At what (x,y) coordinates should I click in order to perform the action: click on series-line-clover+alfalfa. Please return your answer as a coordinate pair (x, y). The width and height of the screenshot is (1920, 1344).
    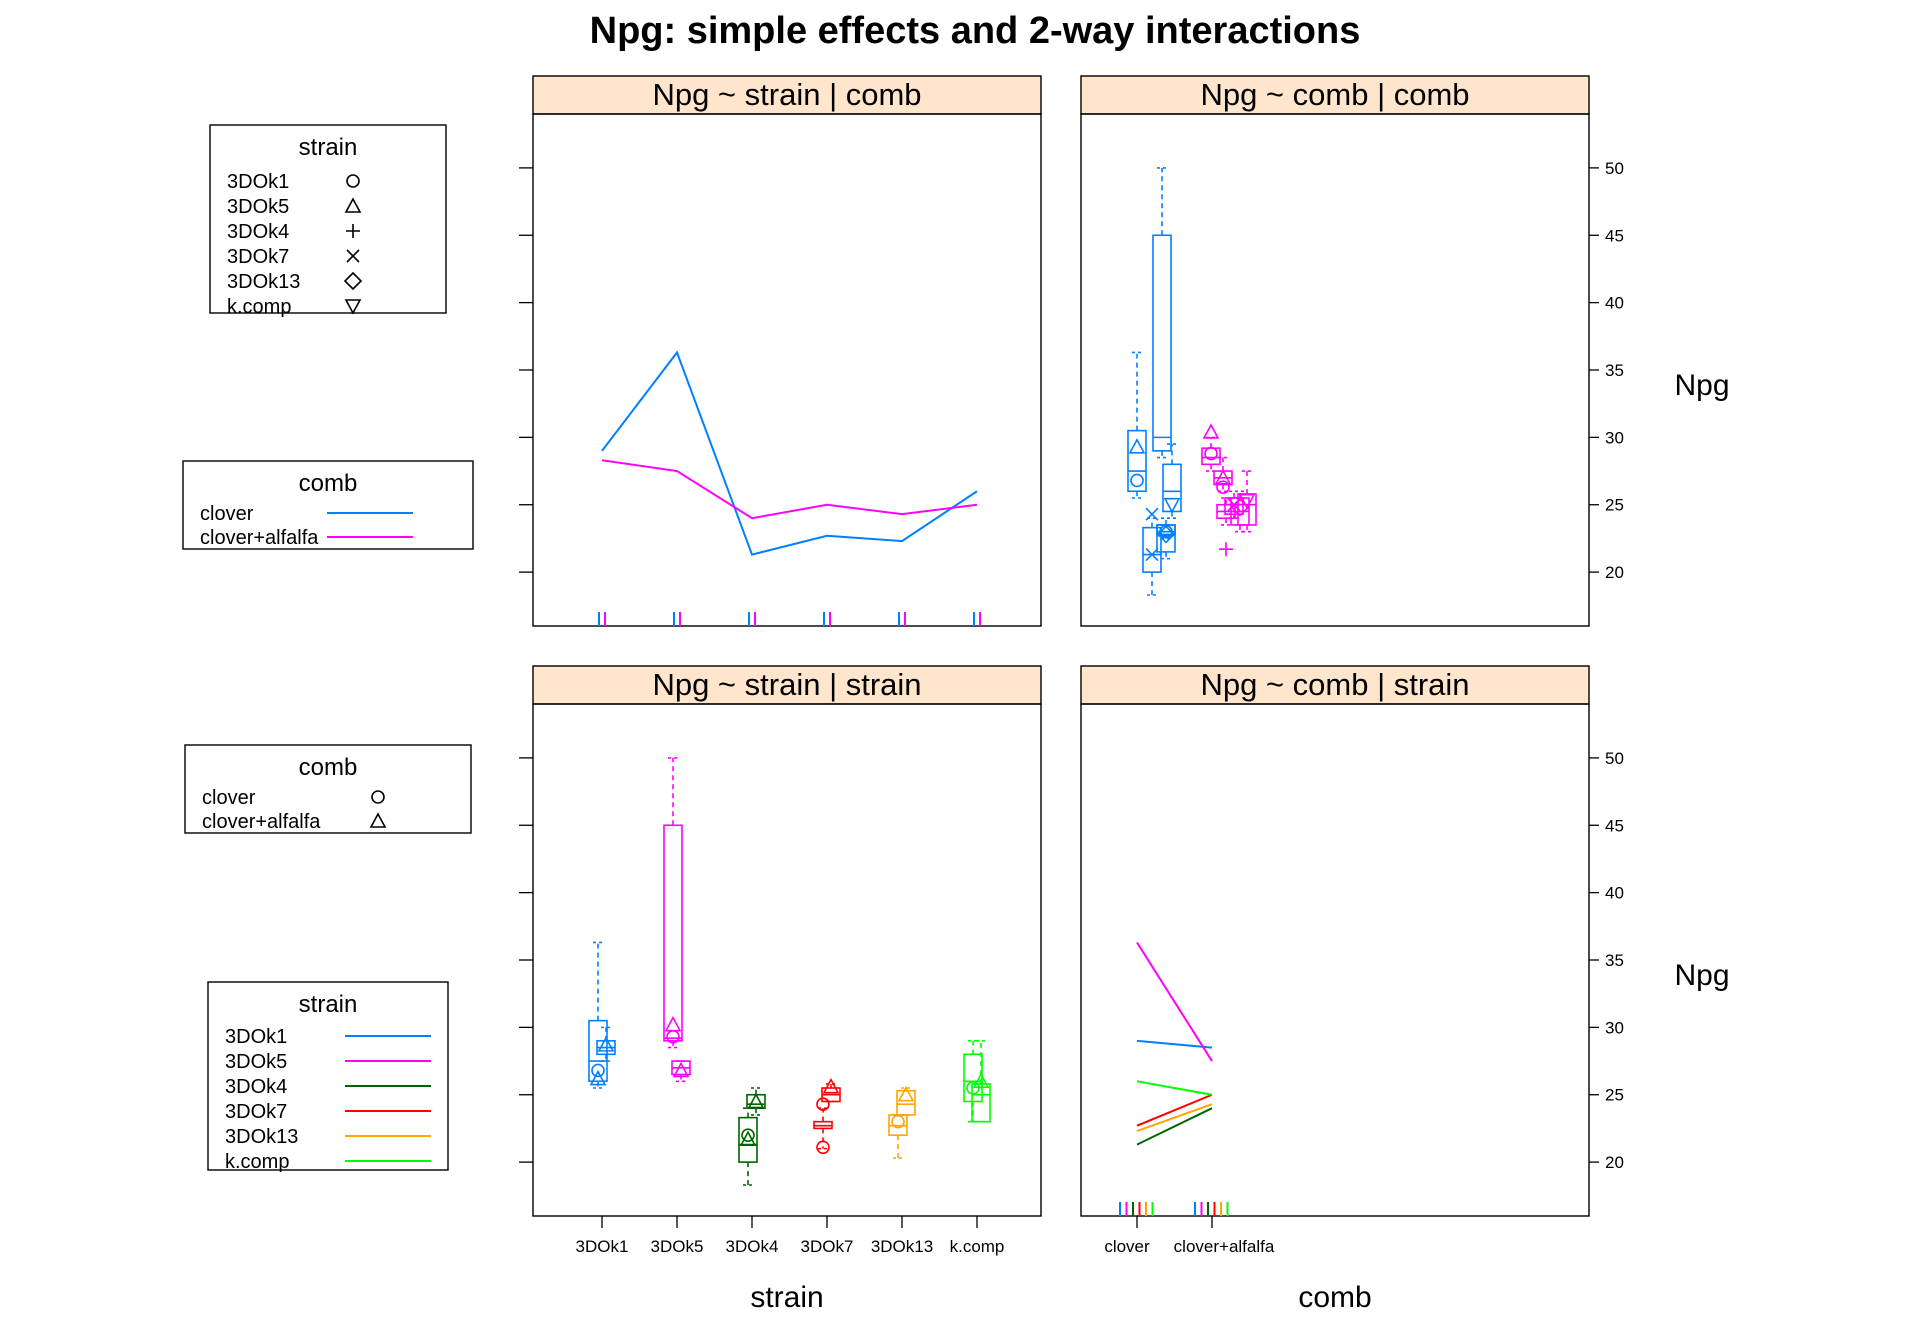
    Looking at the image, I should click on (789, 489).